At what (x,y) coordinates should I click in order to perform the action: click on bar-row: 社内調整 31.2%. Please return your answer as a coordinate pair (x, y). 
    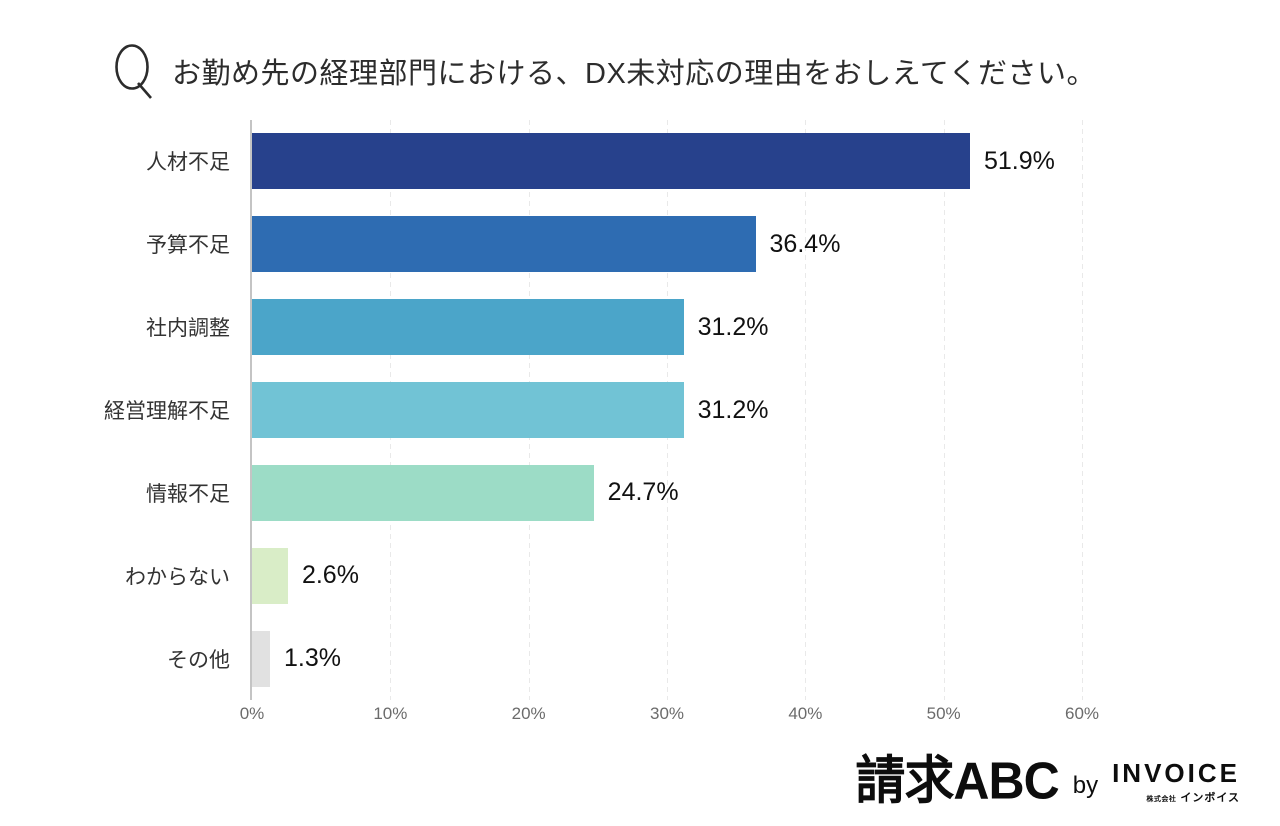
    Looking at the image, I should click on (614, 327).